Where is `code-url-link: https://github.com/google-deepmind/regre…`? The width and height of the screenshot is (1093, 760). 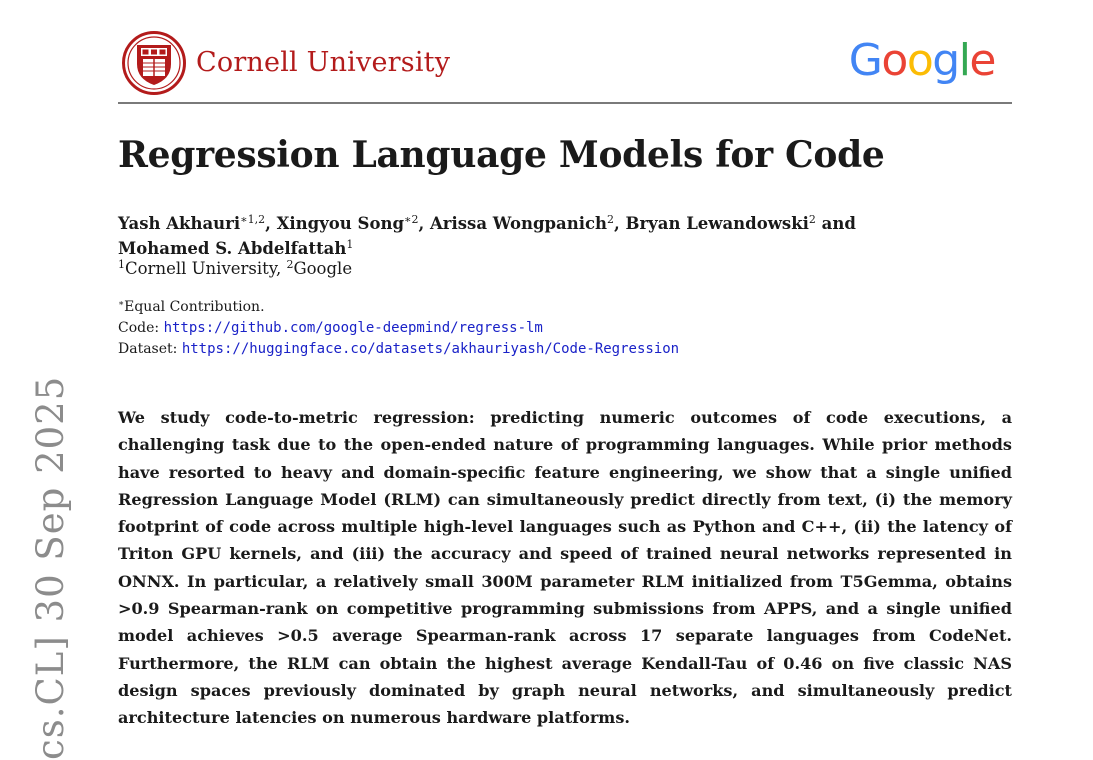
code-url-link: https://github.com/google-deepmind/regre… is located at coordinates (353, 328).